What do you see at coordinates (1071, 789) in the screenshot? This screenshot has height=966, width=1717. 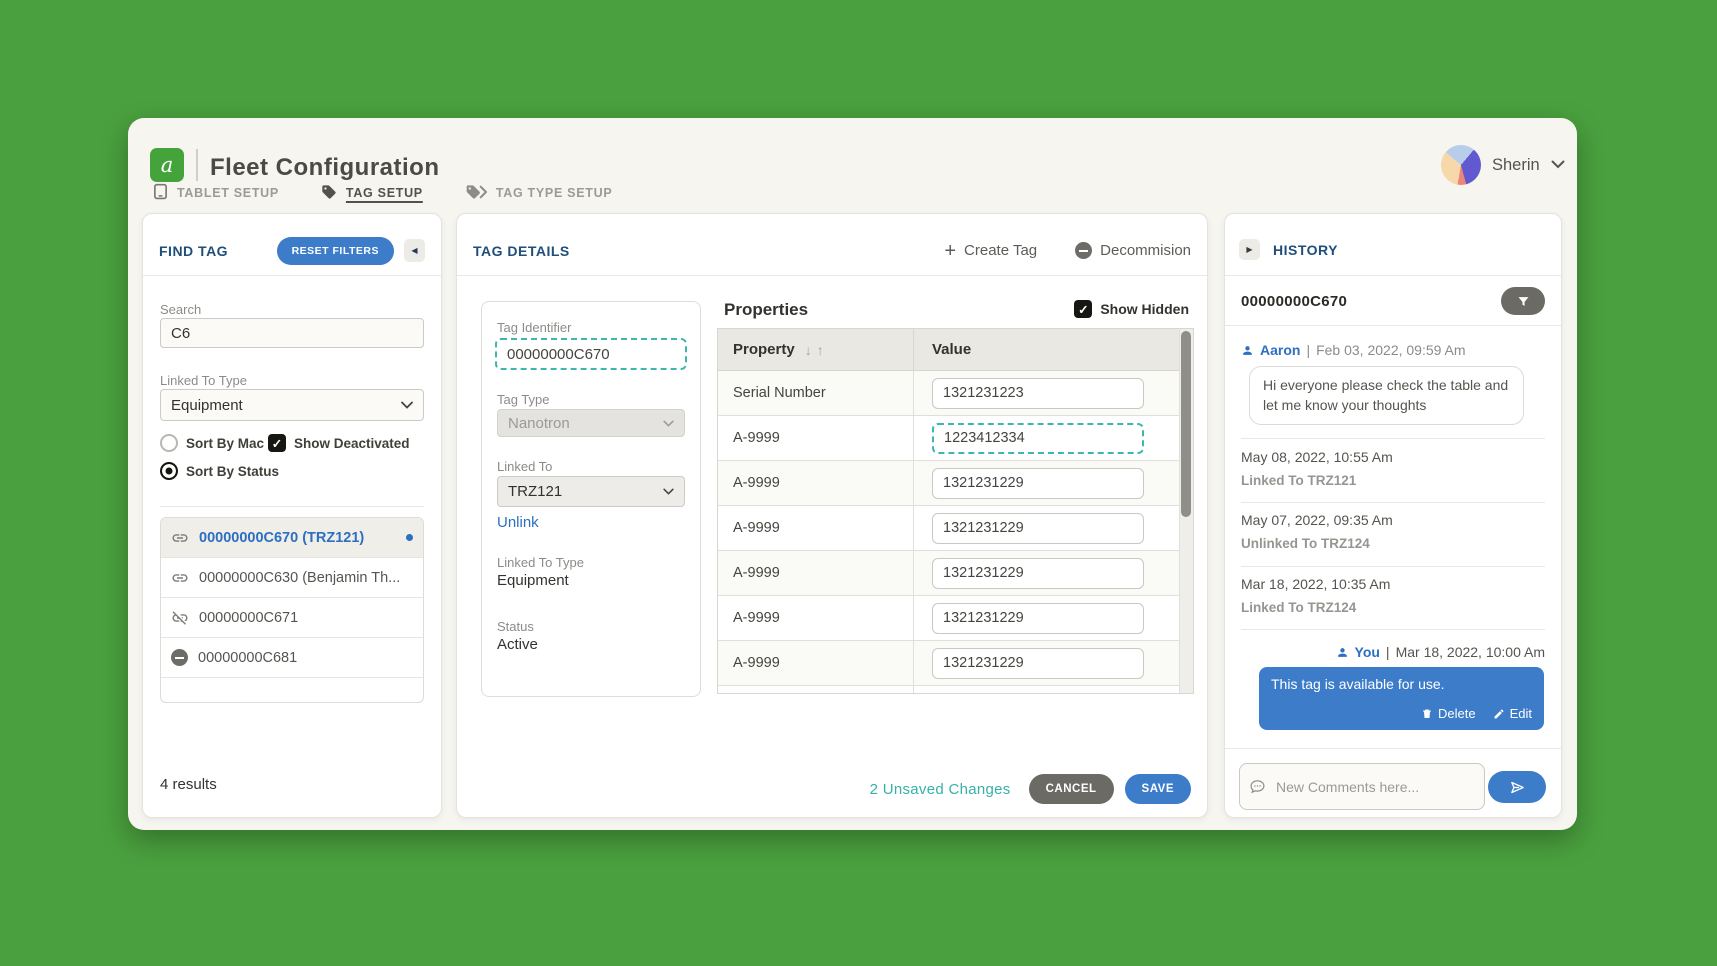 I see `cancel-button: CANCEL` at bounding box center [1071, 789].